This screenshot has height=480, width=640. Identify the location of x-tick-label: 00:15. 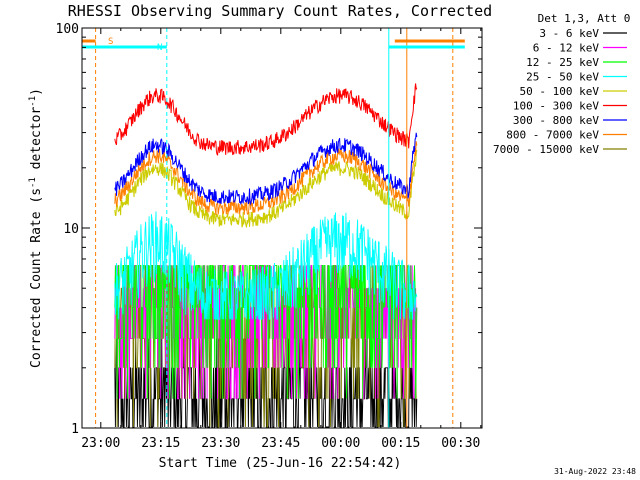
(400, 443).